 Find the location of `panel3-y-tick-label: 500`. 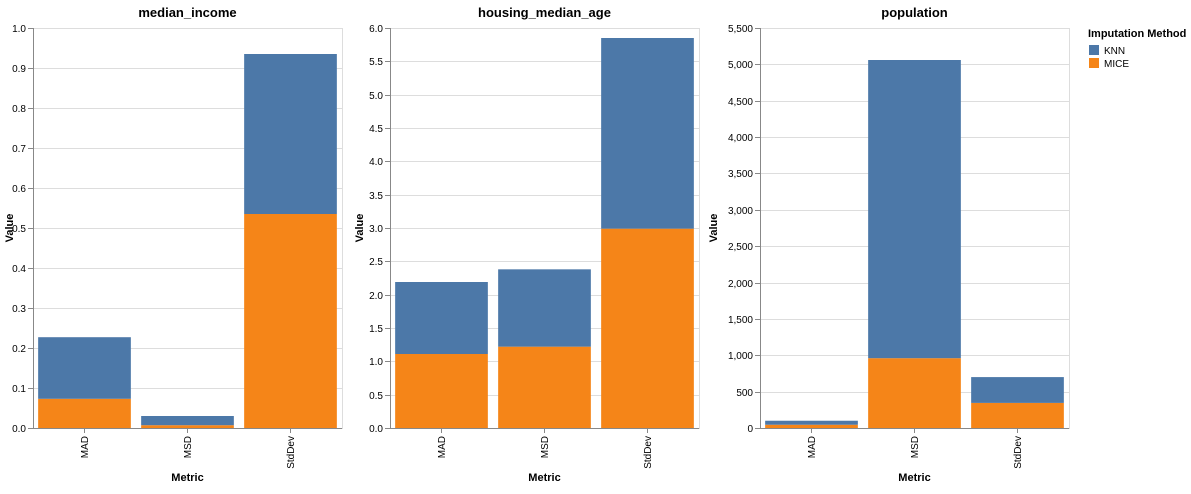

panel3-y-tick-label: 500 is located at coordinates (744, 393).